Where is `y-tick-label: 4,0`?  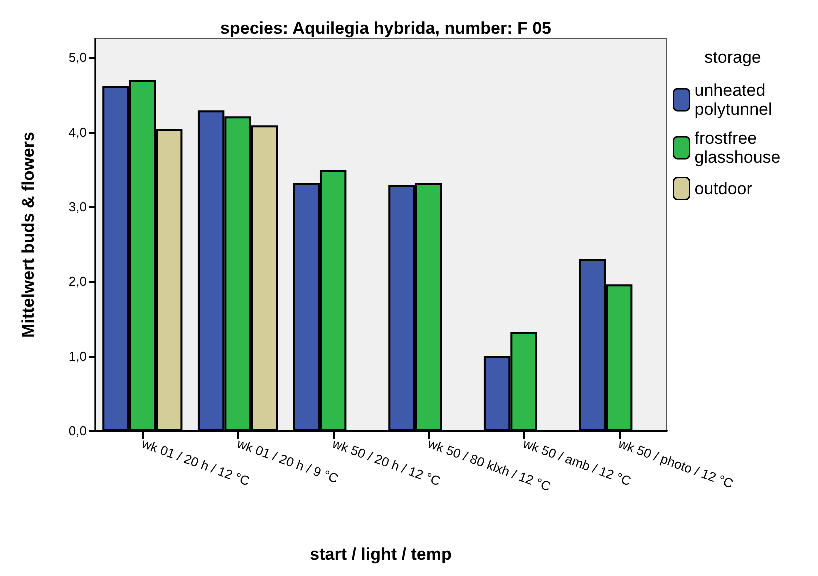
y-tick-label: 4,0 is located at coordinates (77, 132).